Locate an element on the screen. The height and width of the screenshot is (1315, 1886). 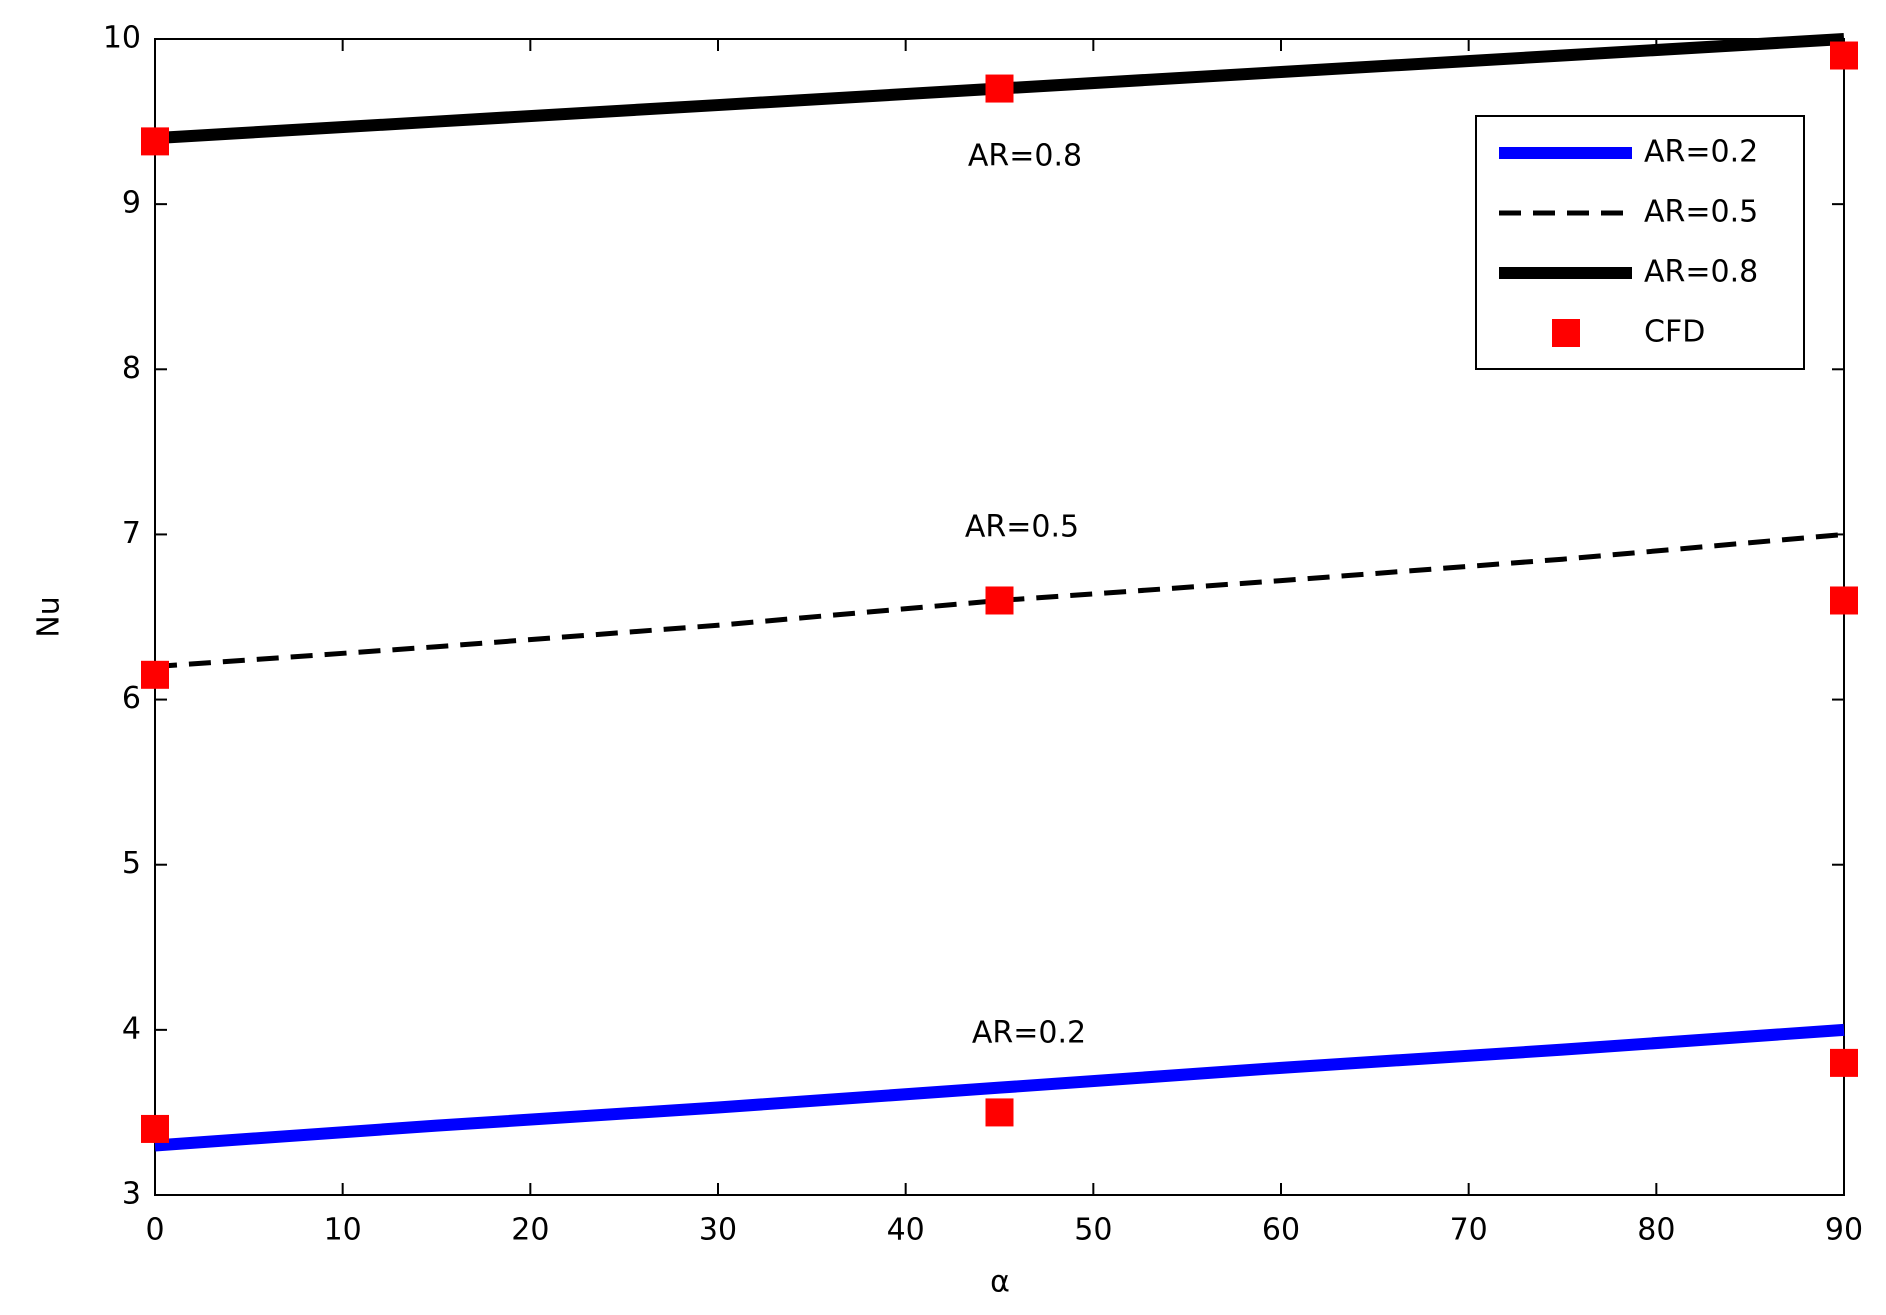
x-tick-label: 60 is located at coordinates (1281, 1230).